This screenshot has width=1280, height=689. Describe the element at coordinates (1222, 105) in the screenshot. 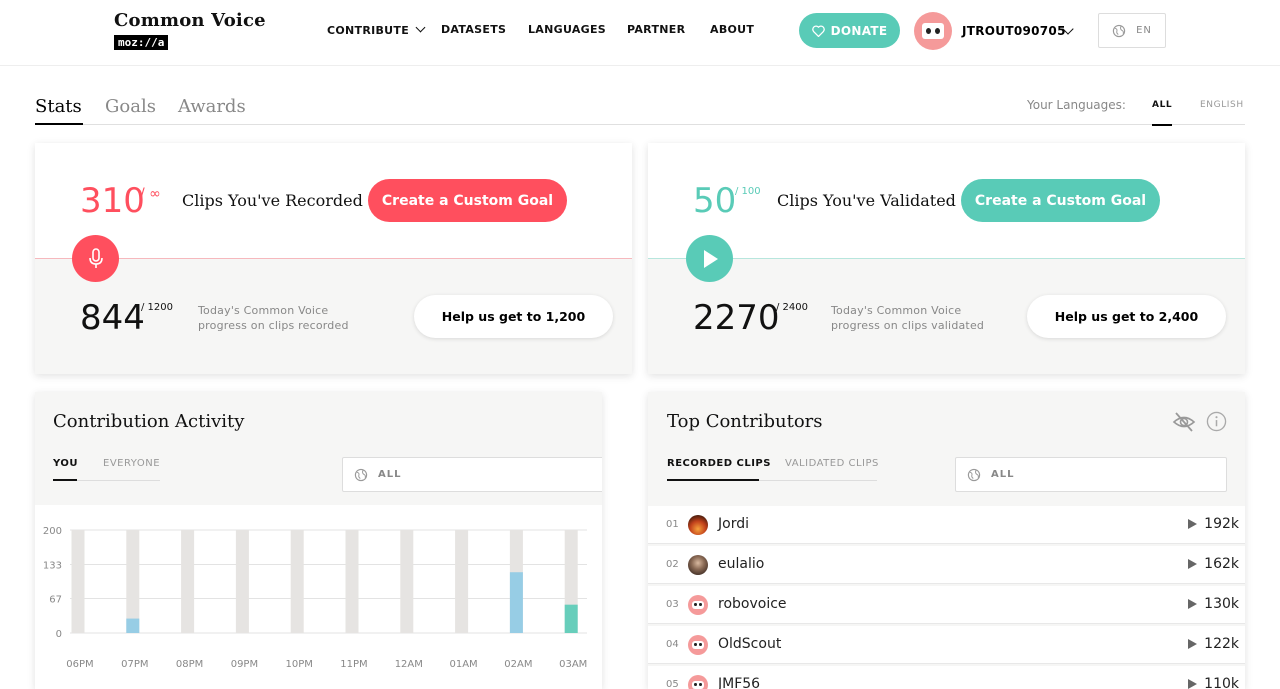

I see `language-filter-english: ENGLISH` at that location.